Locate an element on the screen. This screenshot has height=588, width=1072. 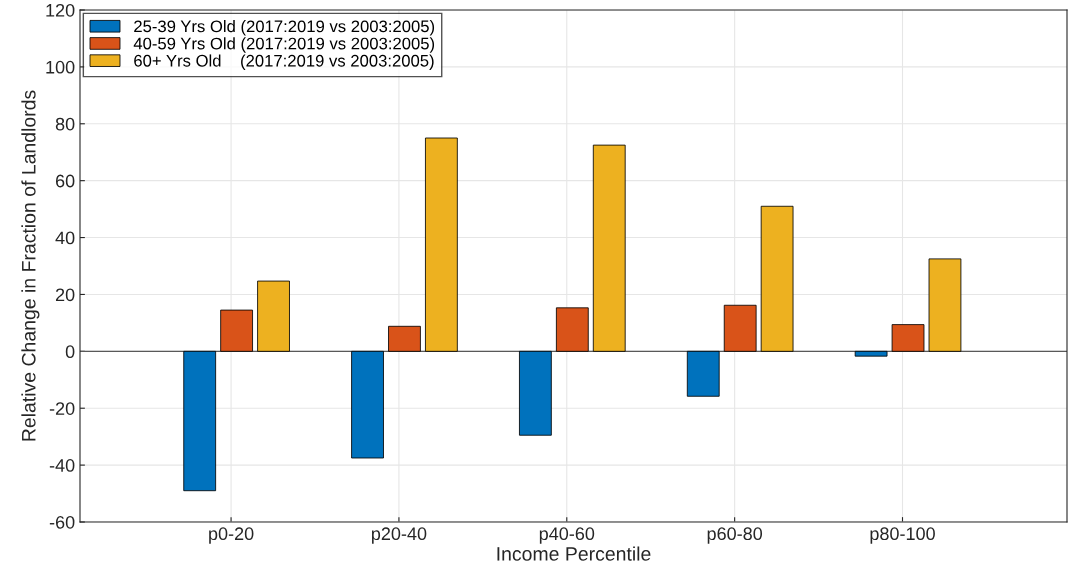
y-tick-label: 40 is located at coordinates (65, 238).